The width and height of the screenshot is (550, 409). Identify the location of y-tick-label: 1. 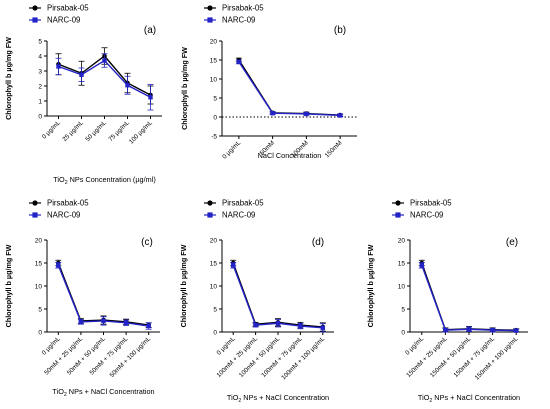
(40, 101).